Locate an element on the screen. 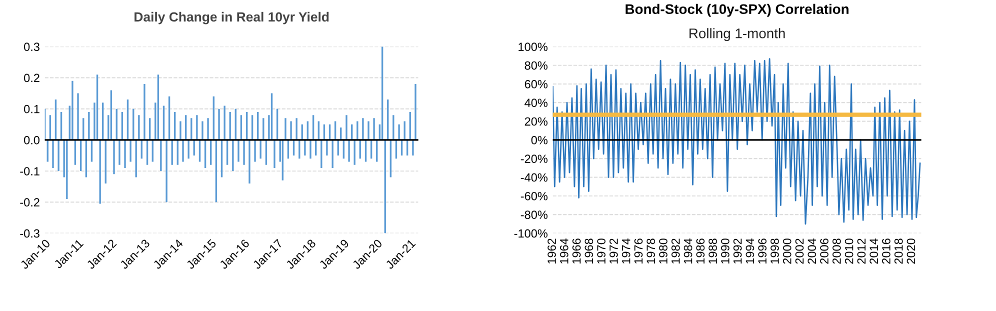 The image size is (996, 311). x-tick-label: 2008 is located at coordinates (836, 251).